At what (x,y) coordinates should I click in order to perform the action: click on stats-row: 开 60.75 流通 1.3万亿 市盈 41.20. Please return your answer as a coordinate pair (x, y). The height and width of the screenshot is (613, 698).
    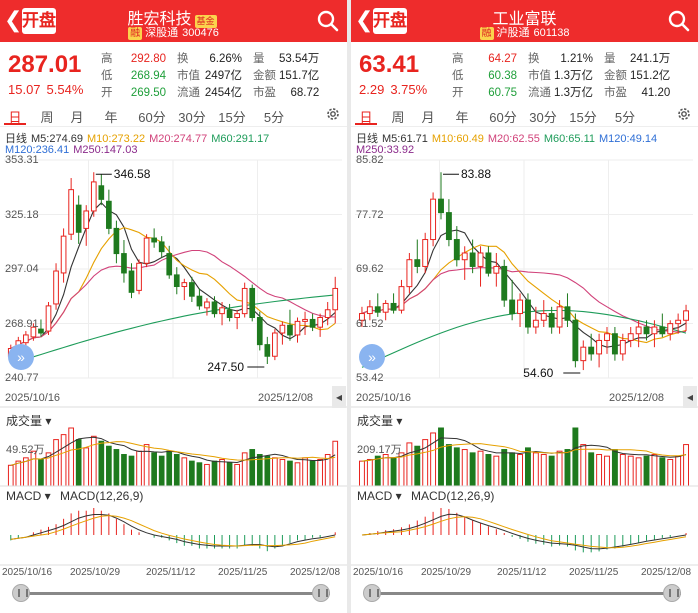
    Looking at the image, I should click on (562, 93).